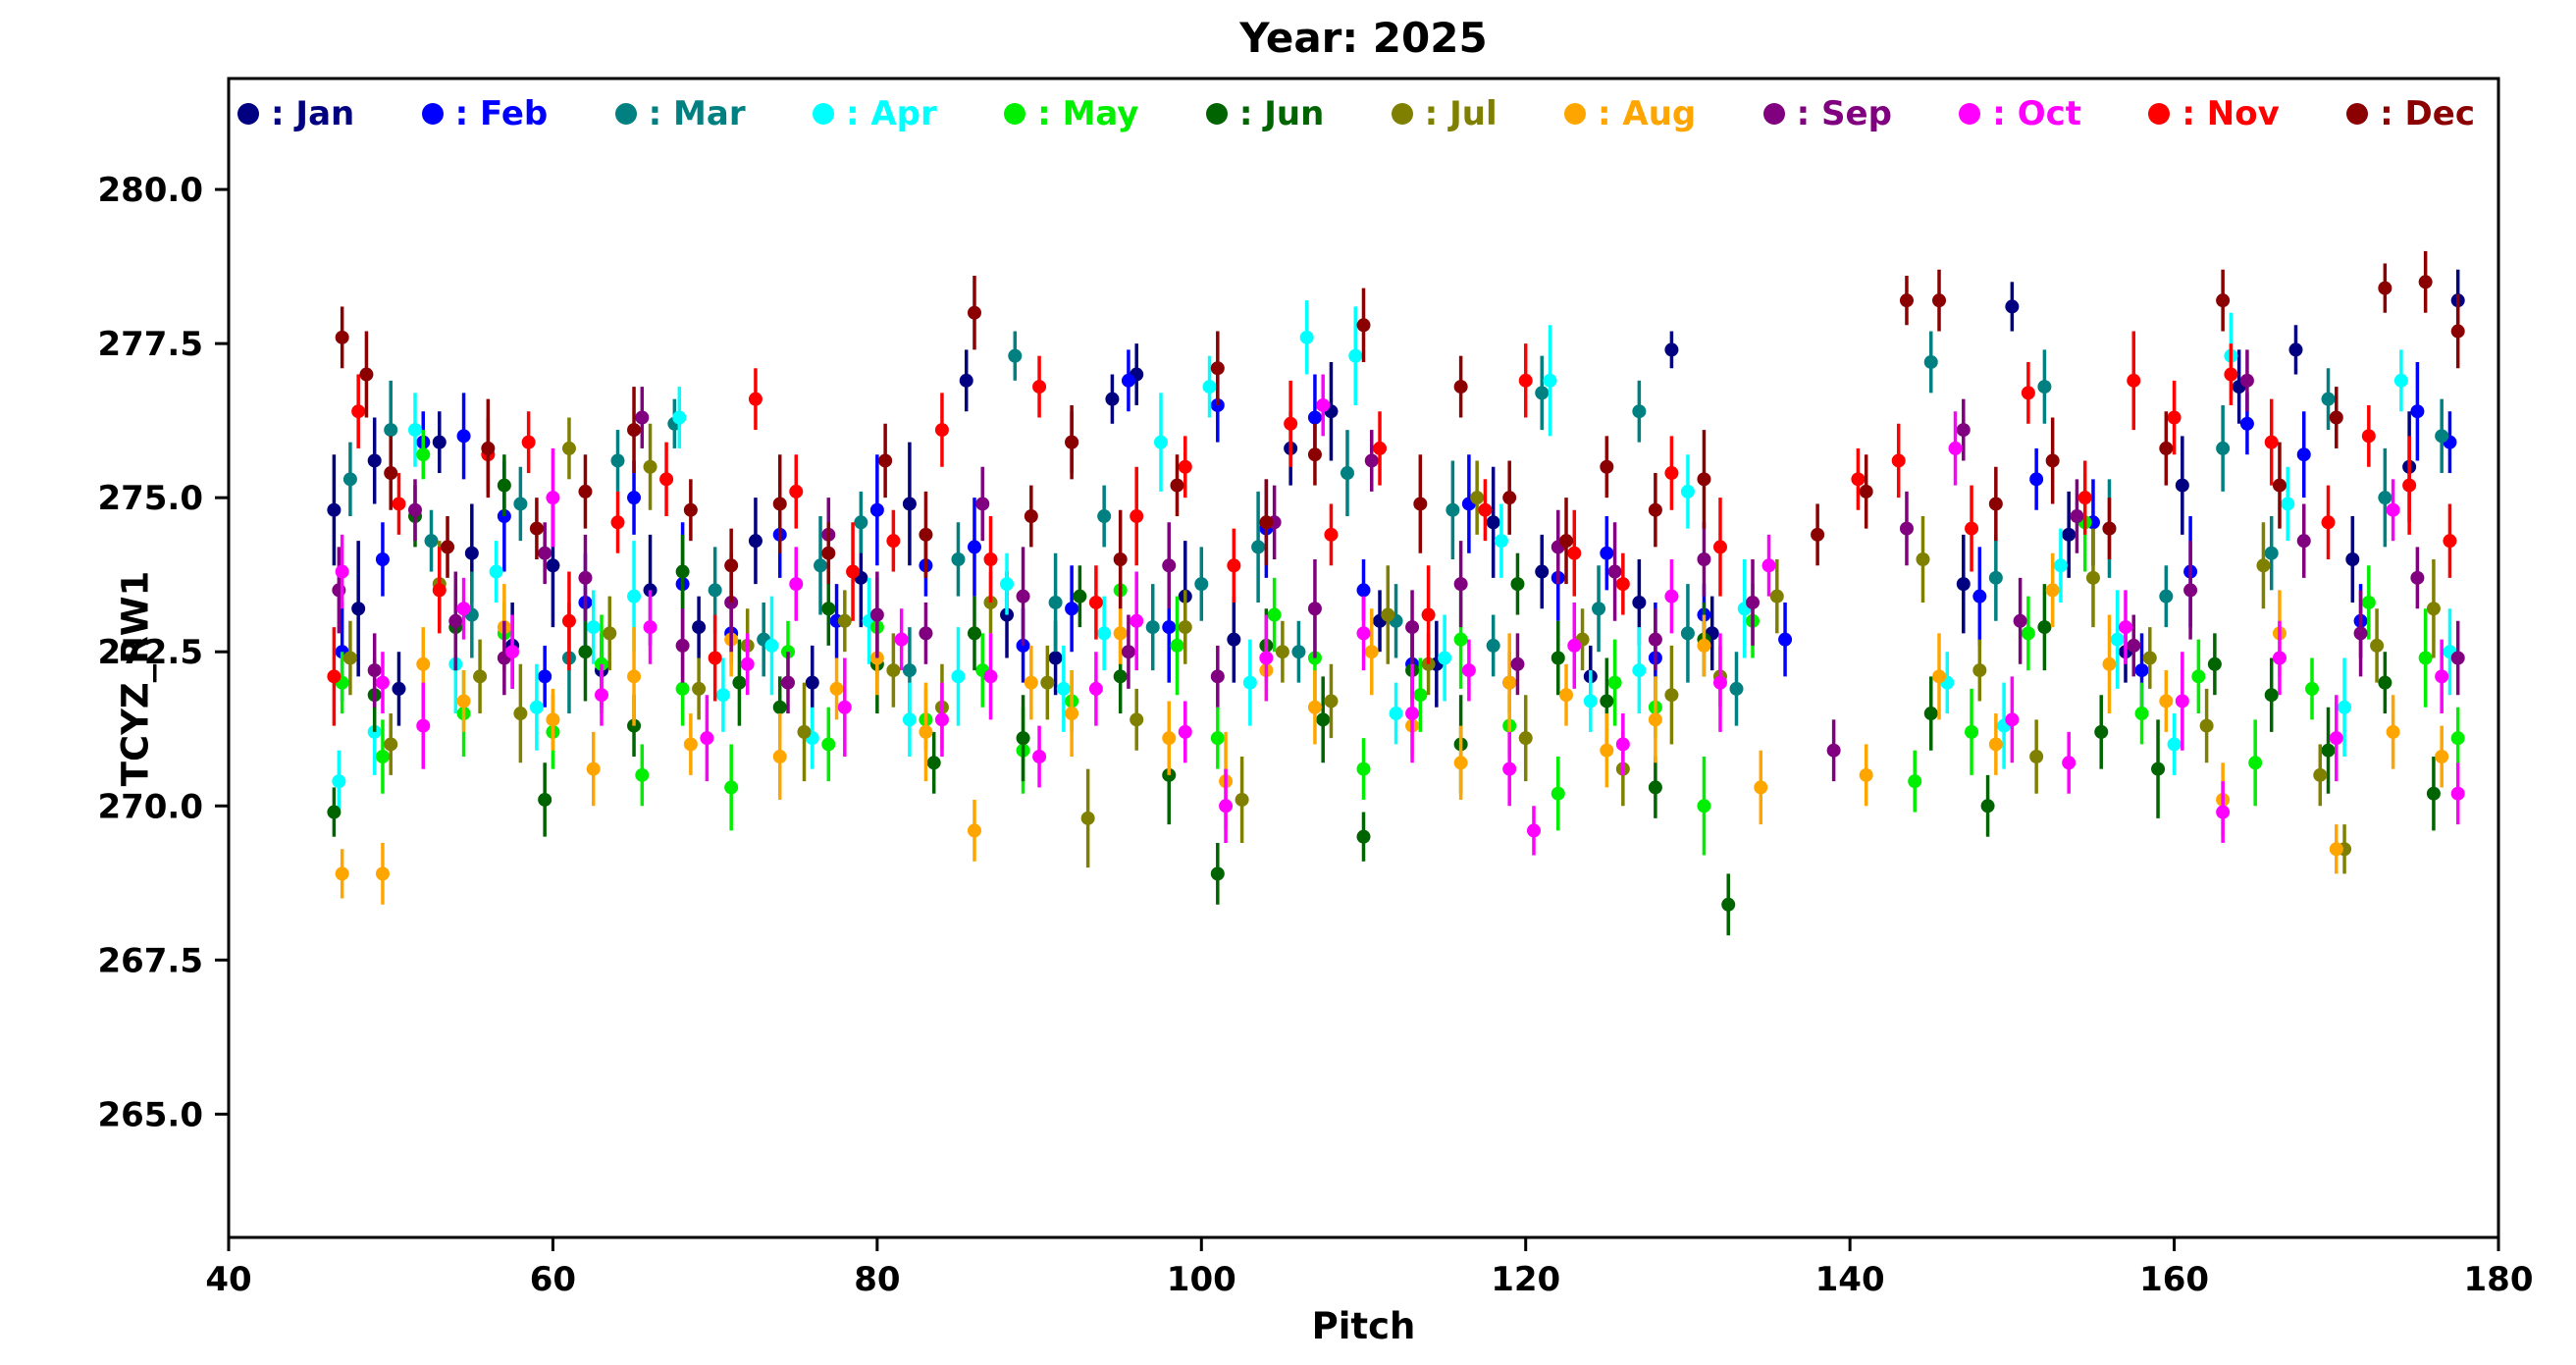 This screenshot has height=1365, width=2576. I want to click on legend-label-jun: : Jun, so click(1281, 113).